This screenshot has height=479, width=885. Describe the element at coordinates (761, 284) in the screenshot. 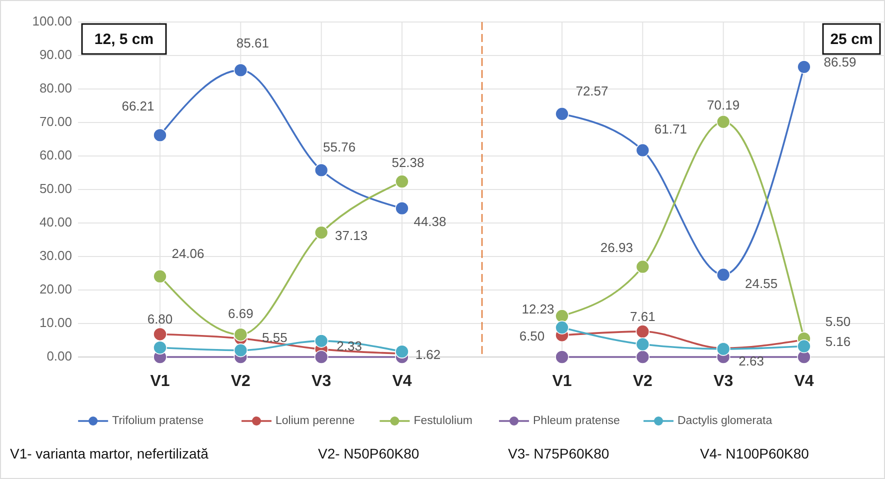

I see `data-label: 24.55` at that location.